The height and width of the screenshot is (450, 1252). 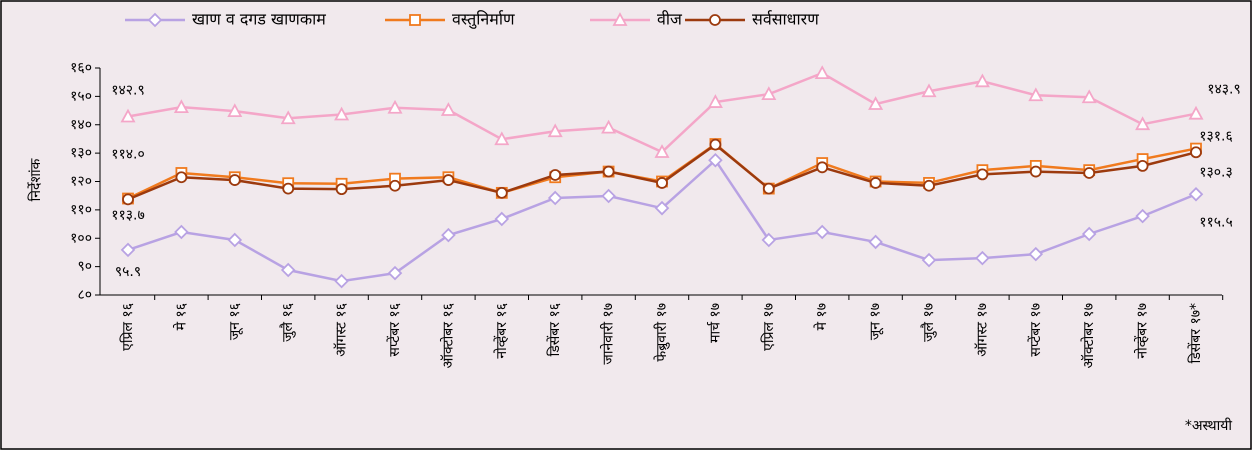 What do you see at coordinates (447, 335) in the screenshot?
I see `x-tick-label: ऑक्टोबर १६` at bounding box center [447, 335].